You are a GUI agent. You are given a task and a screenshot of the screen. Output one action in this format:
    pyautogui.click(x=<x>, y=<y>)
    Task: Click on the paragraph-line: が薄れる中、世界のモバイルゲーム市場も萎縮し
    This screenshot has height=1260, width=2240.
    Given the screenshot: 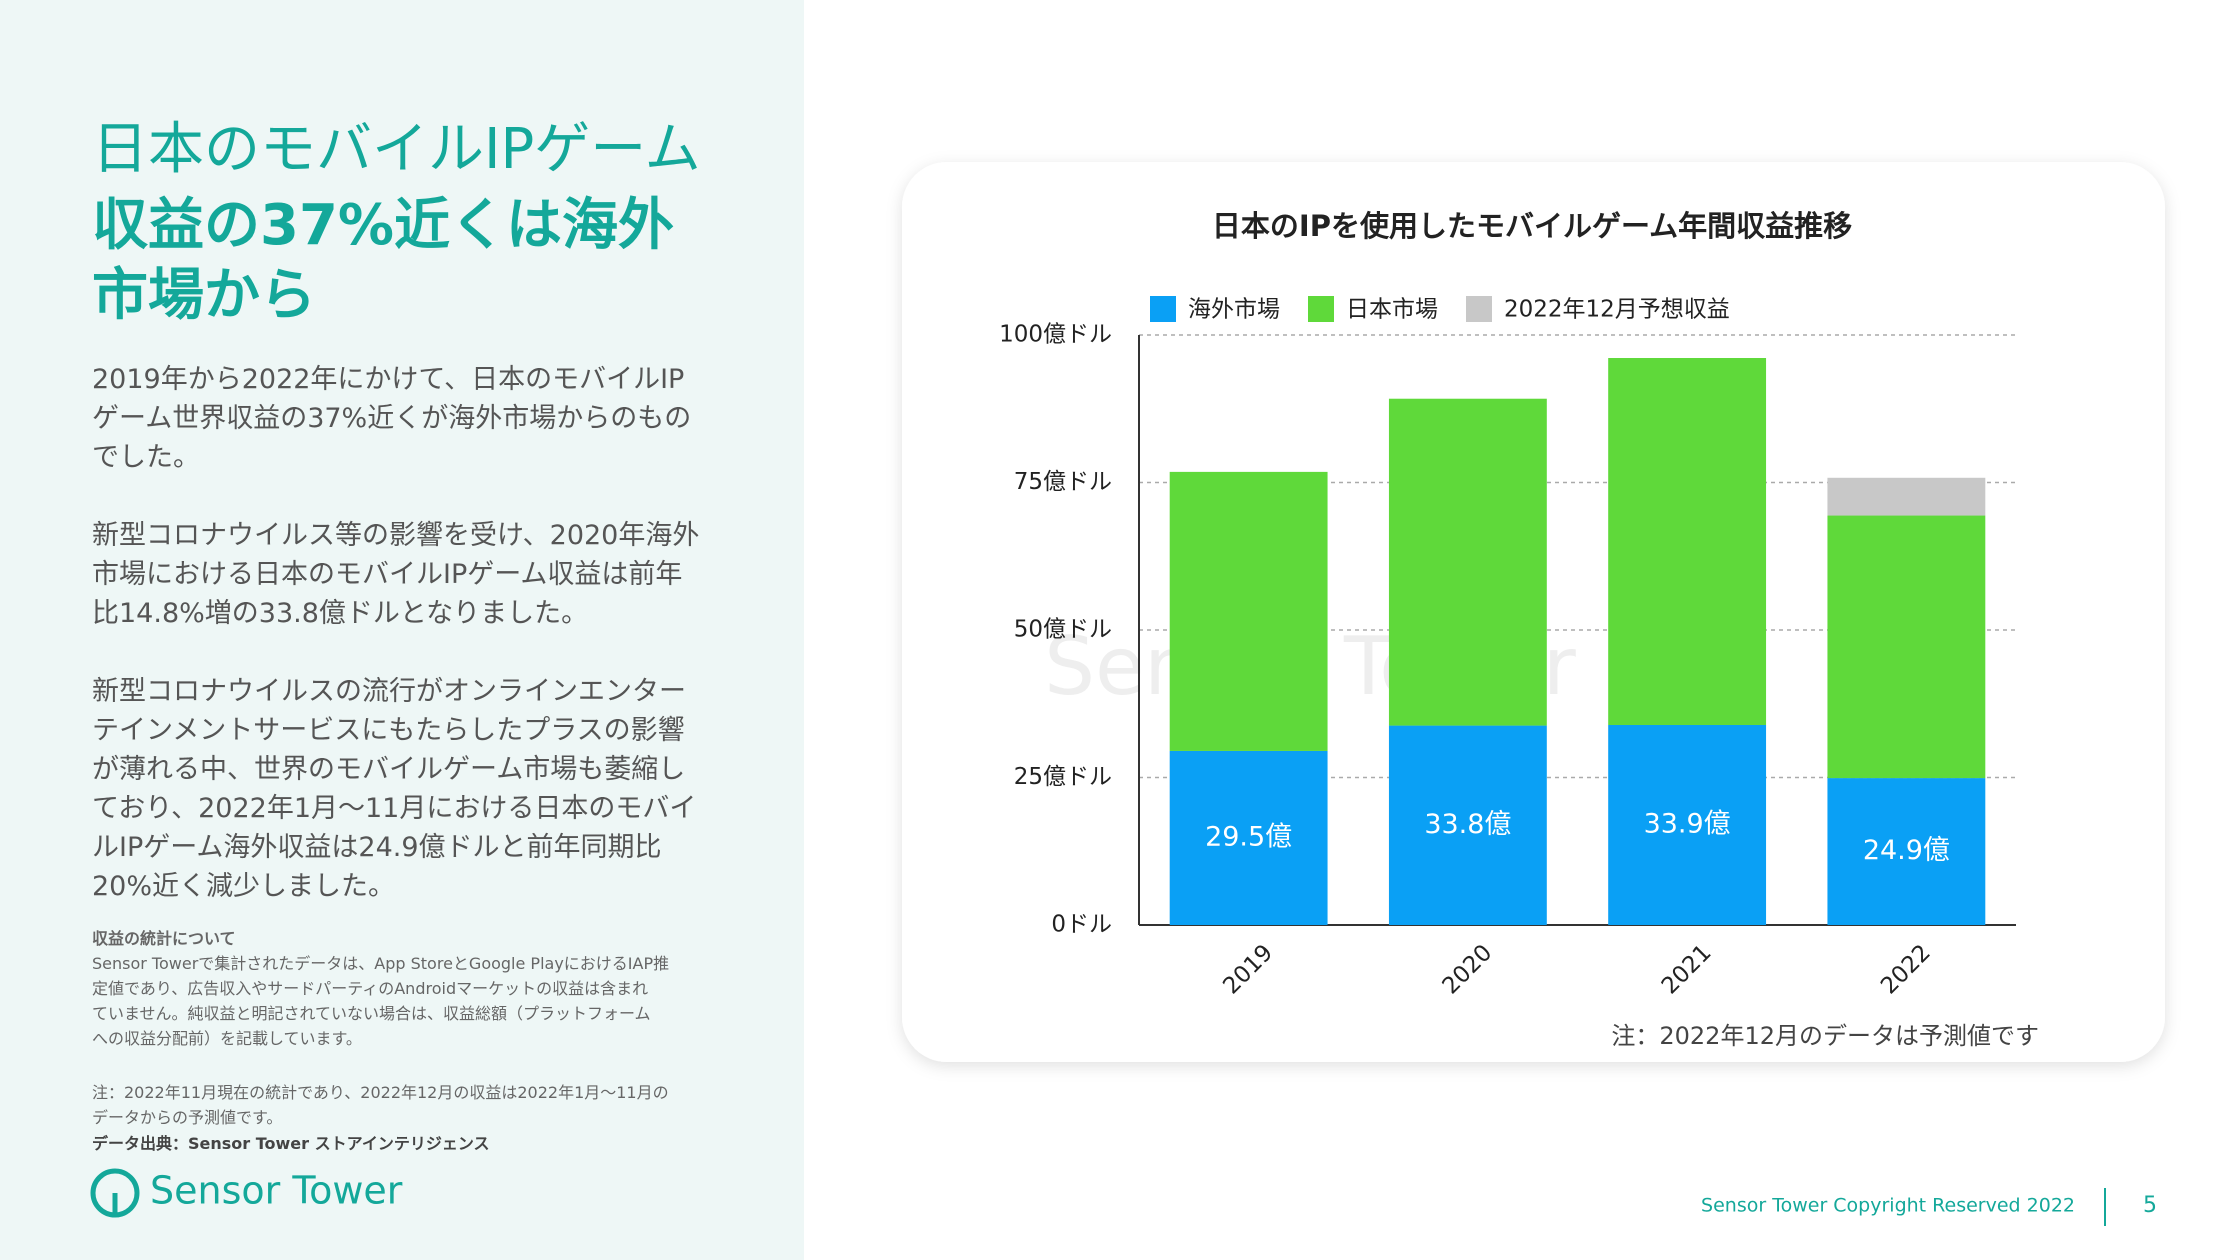 What is the action you would take?
    pyautogui.click(x=389, y=769)
    